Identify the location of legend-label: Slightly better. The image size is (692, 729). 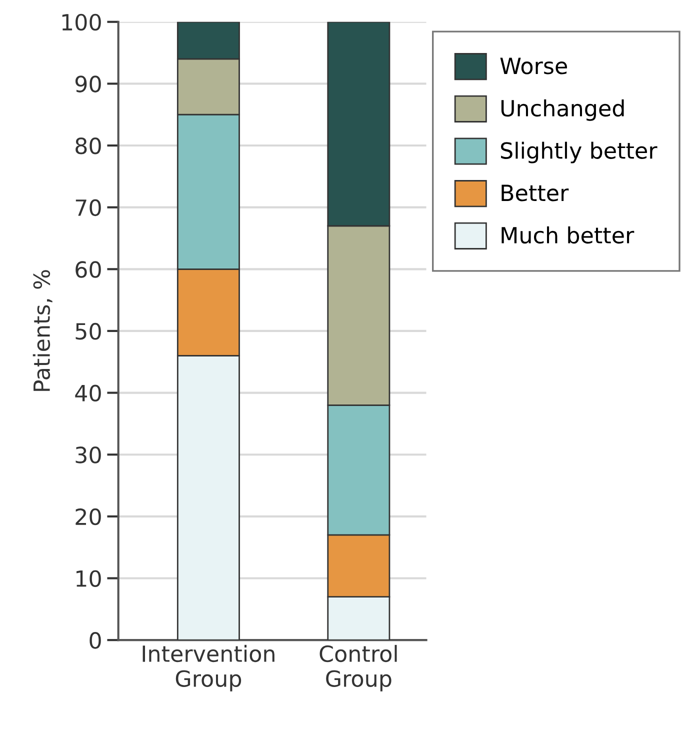
(579, 153).